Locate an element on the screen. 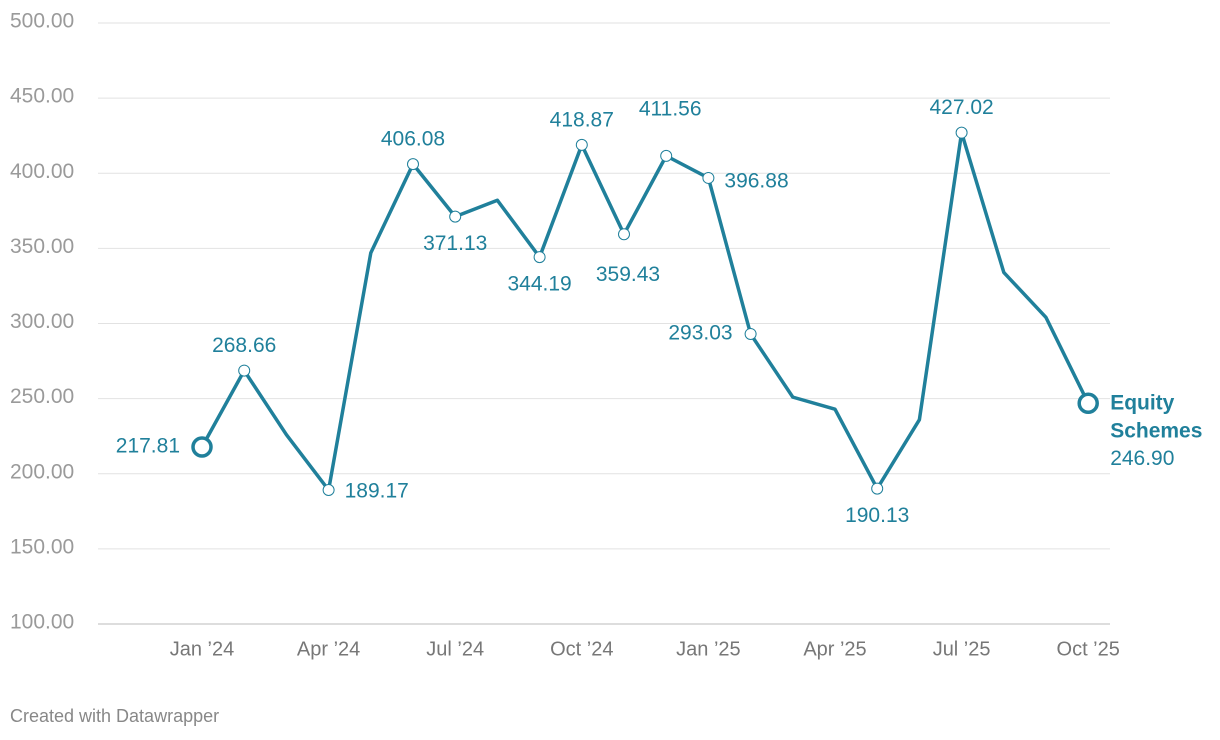 The height and width of the screenshot is (740, 1220). data-label: 418.87 is located at coordinates (582, 119).